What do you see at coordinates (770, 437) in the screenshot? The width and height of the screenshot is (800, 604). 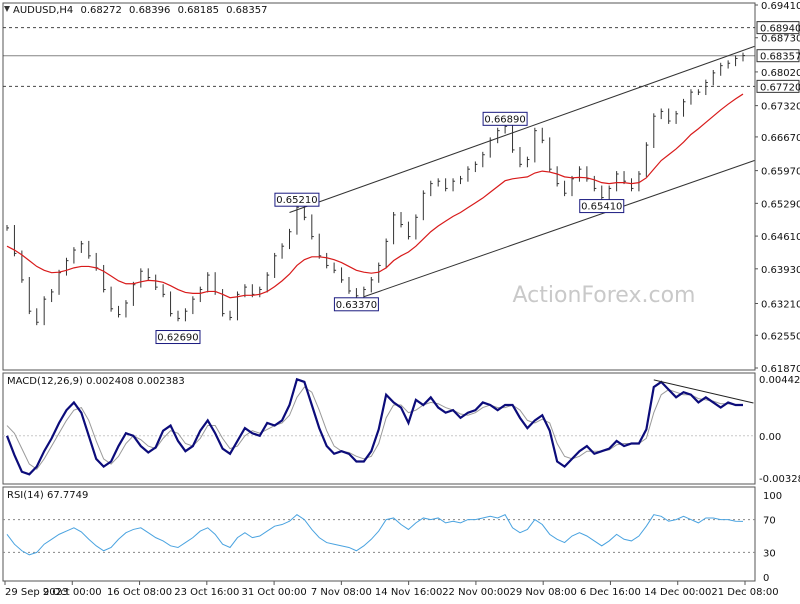 I see `macd-y-tick-label: 0.00` at bounding box center [770, 437].